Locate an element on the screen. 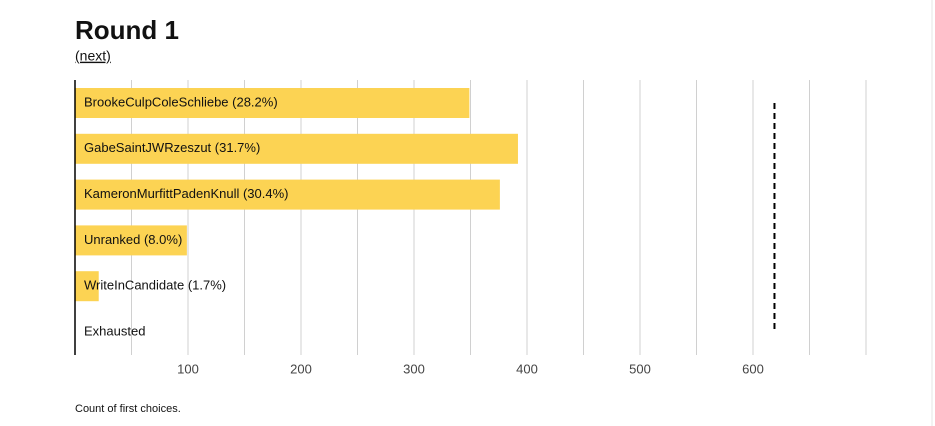  bar-label: WriteInCandidate (1.7%) is located at coordinates (155, 285).